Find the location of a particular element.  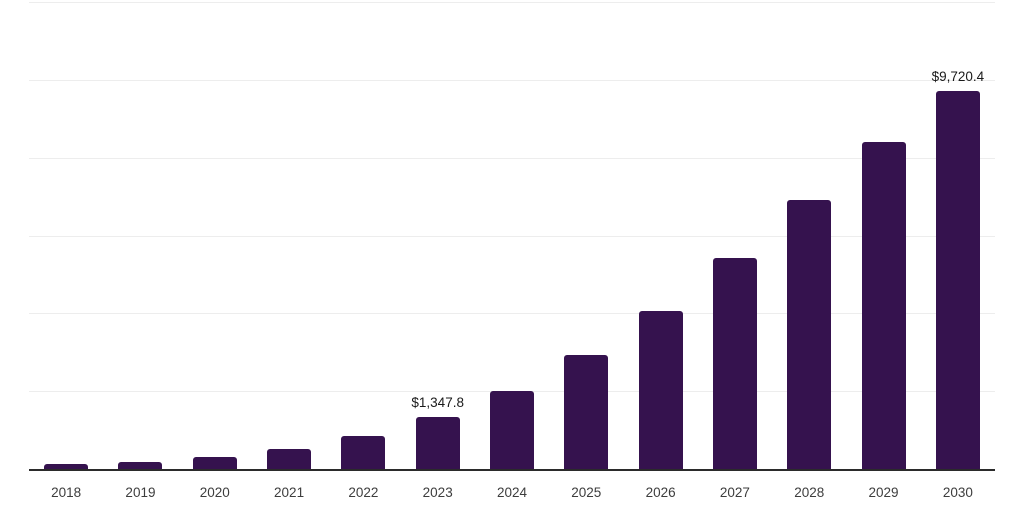

bar-2030 is located at coordinates (957, 279).